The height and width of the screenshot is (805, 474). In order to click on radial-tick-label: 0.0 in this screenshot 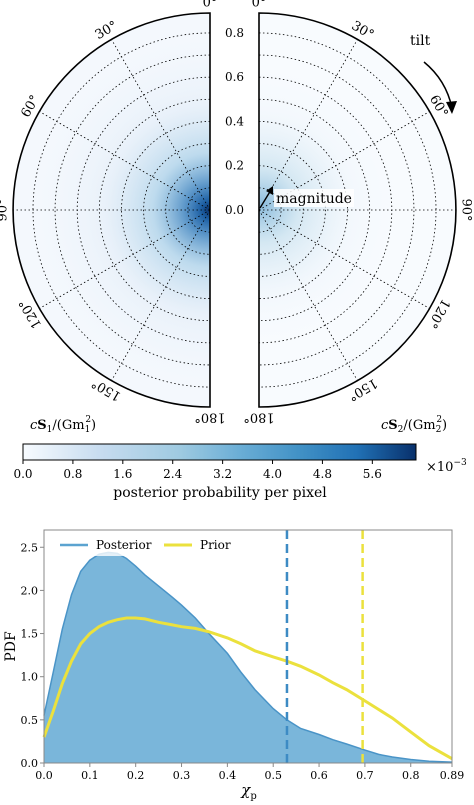, I will do `click(234, 210)`.